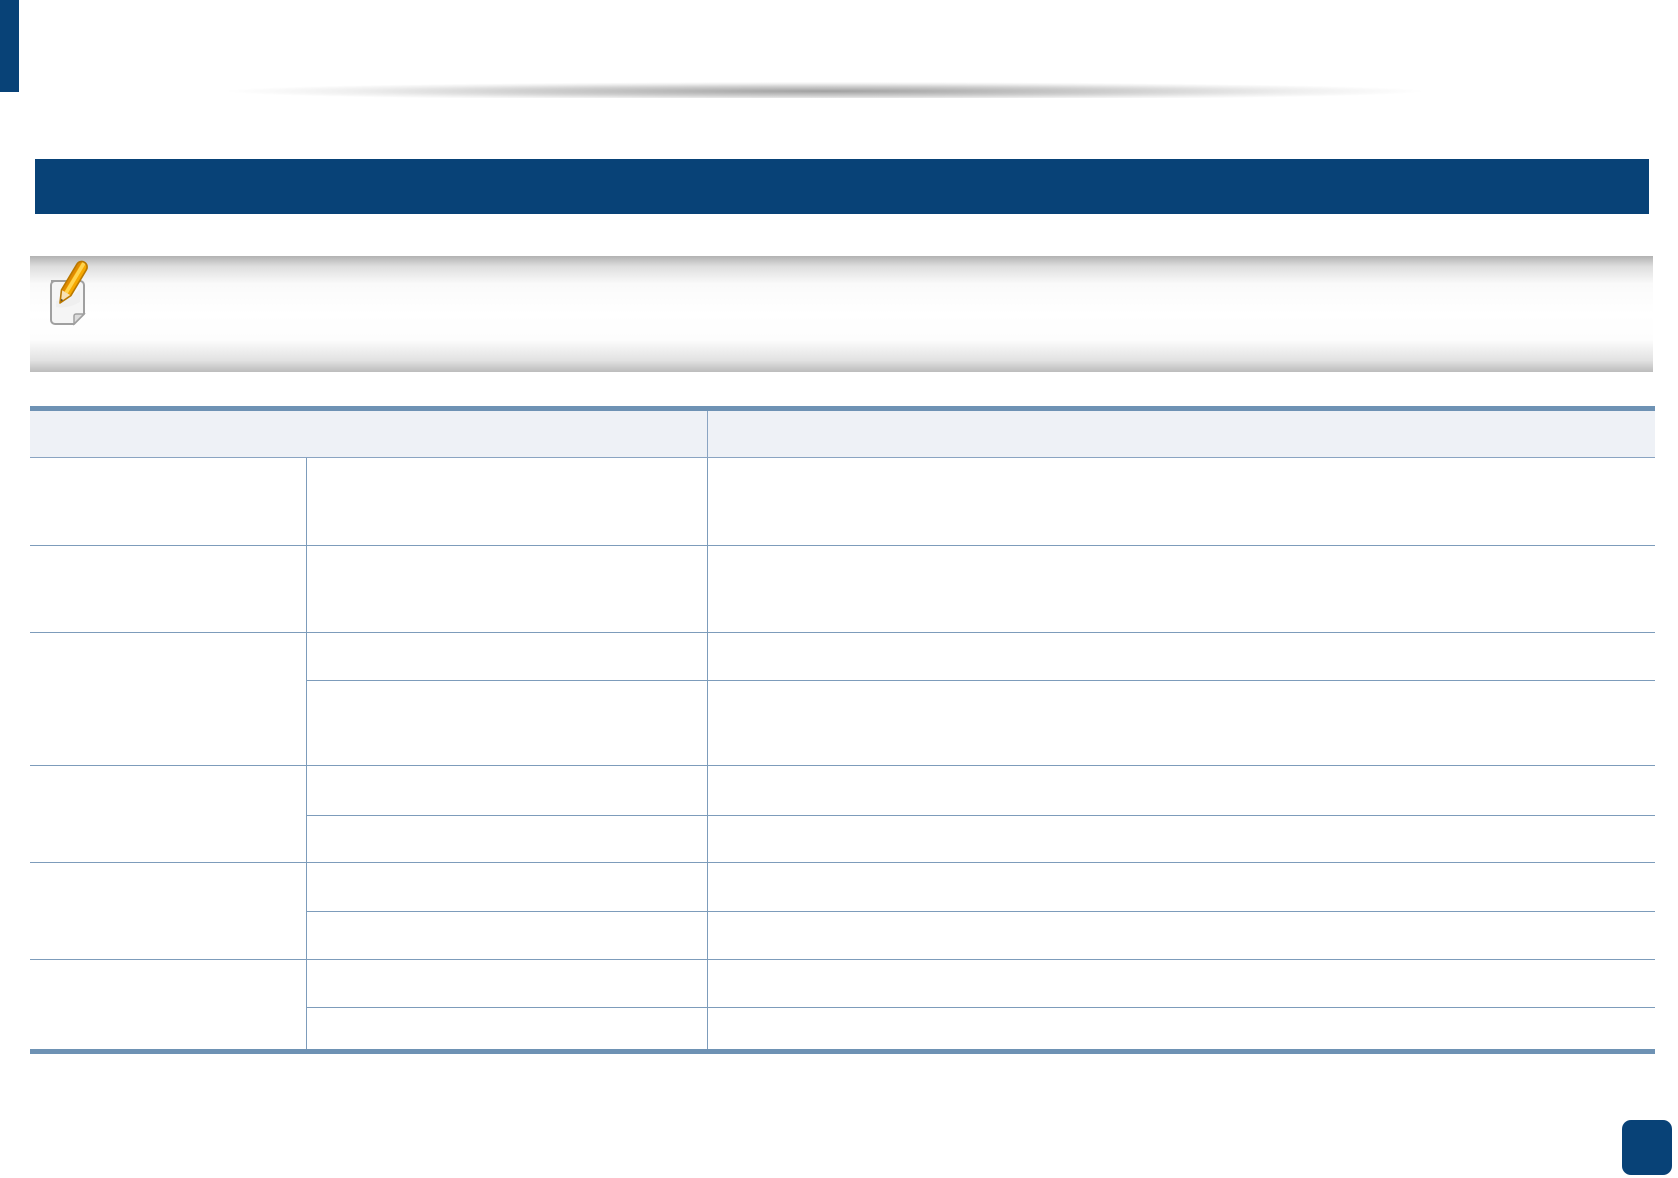  I want to click on page-number-box, so click(1647, 1147).